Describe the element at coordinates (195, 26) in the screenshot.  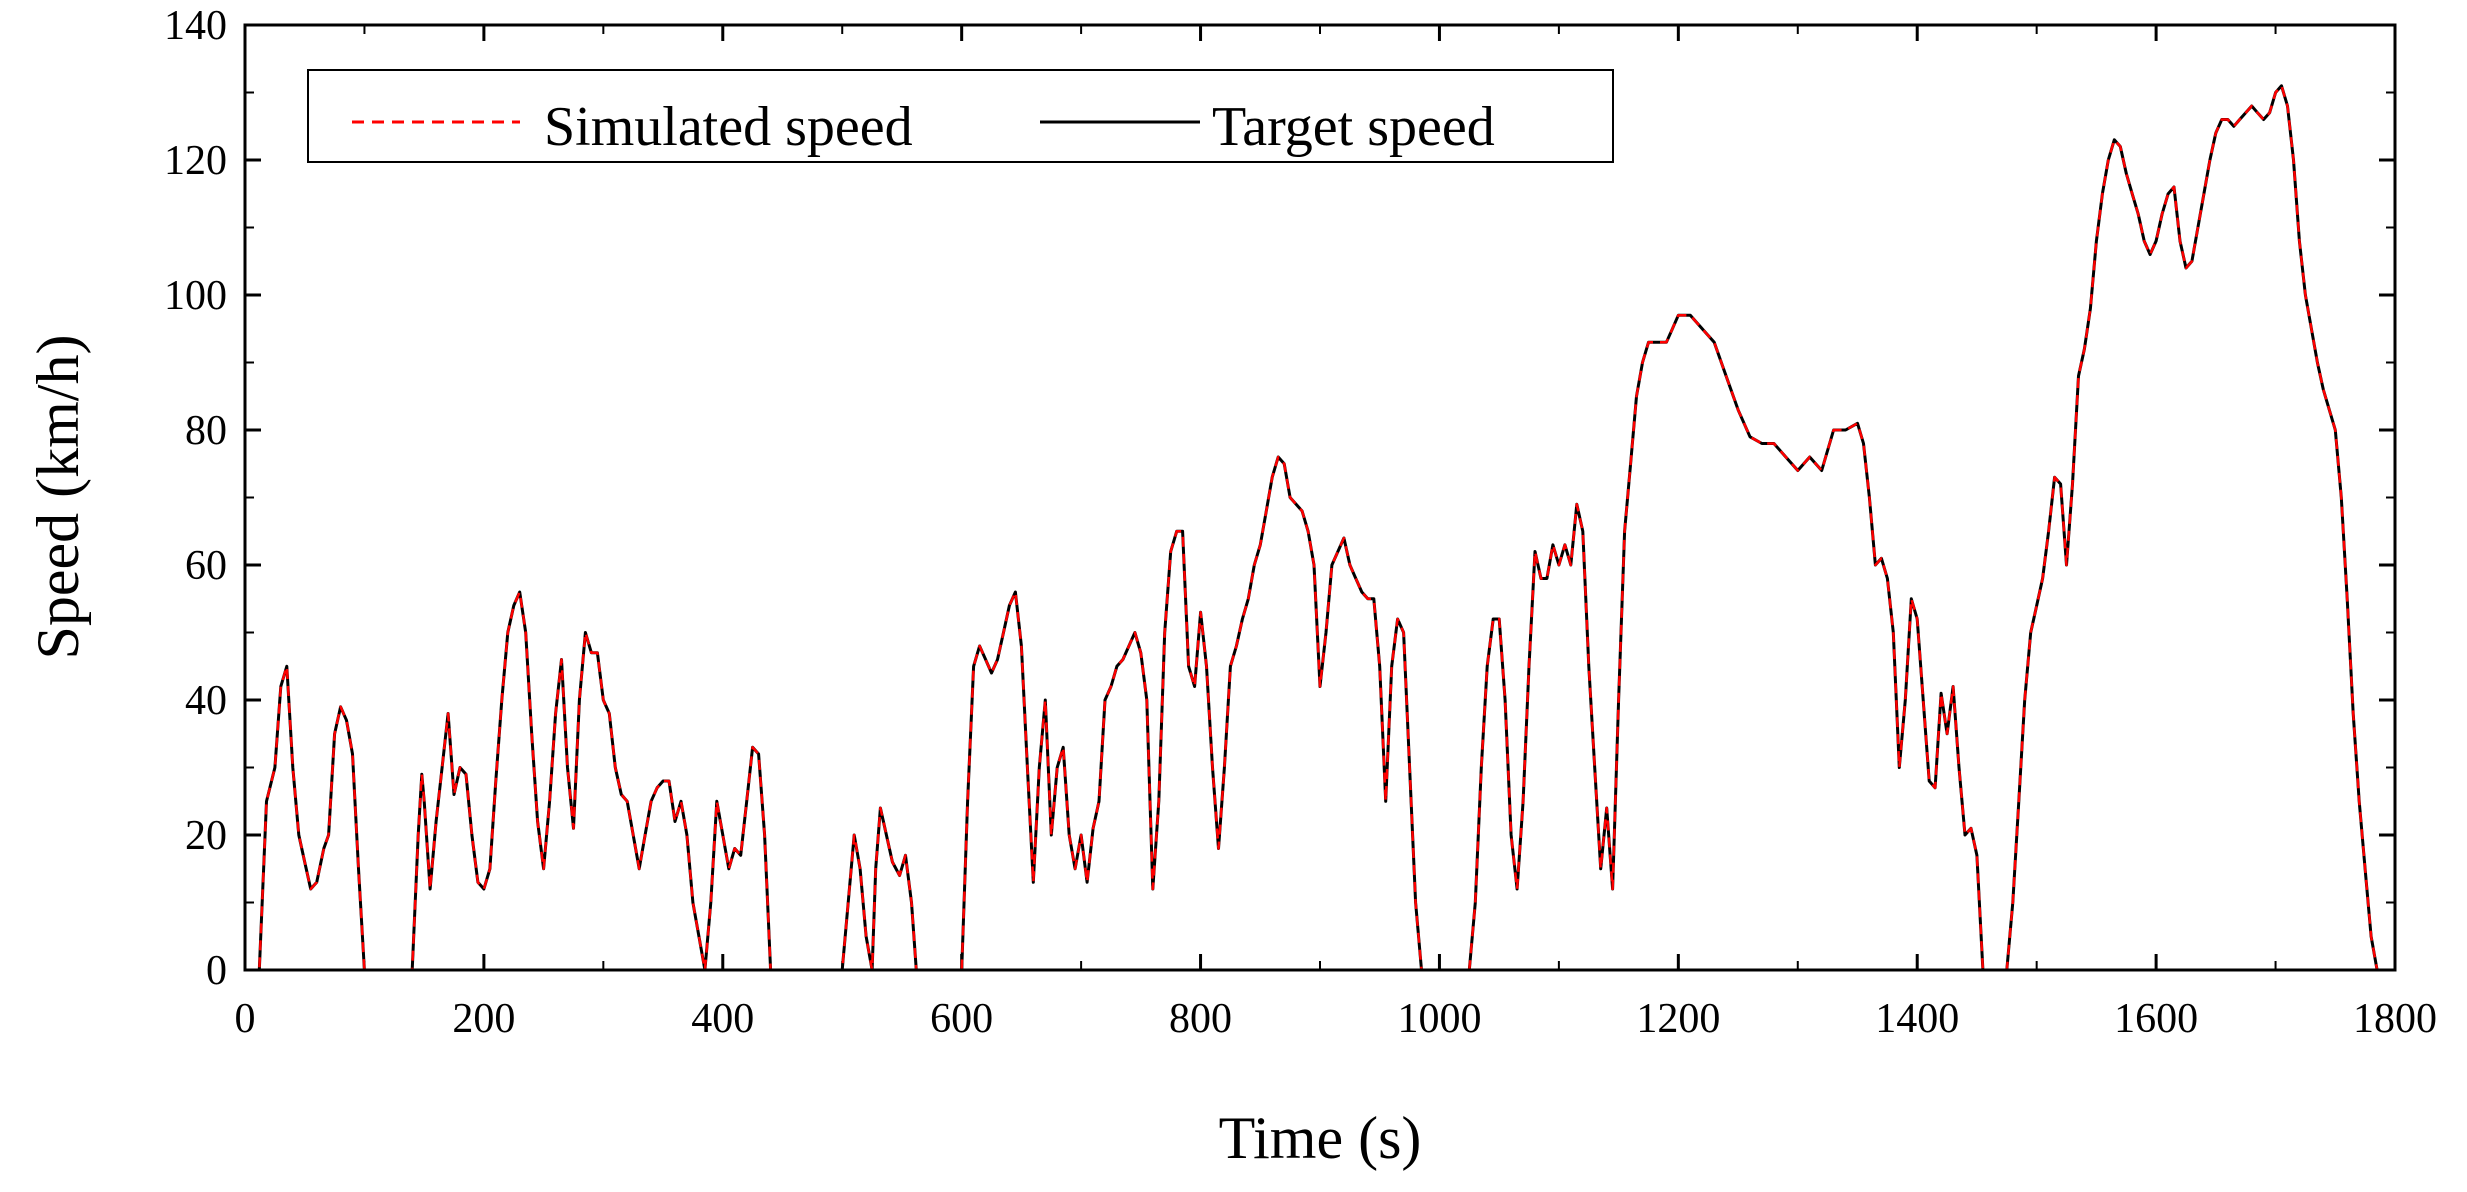
I see `y-tick-label: 140` at that location.